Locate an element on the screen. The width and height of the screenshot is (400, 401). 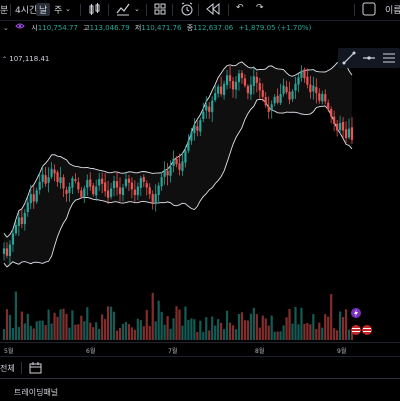
candle-type-icon is located at coordinates (95, 9).